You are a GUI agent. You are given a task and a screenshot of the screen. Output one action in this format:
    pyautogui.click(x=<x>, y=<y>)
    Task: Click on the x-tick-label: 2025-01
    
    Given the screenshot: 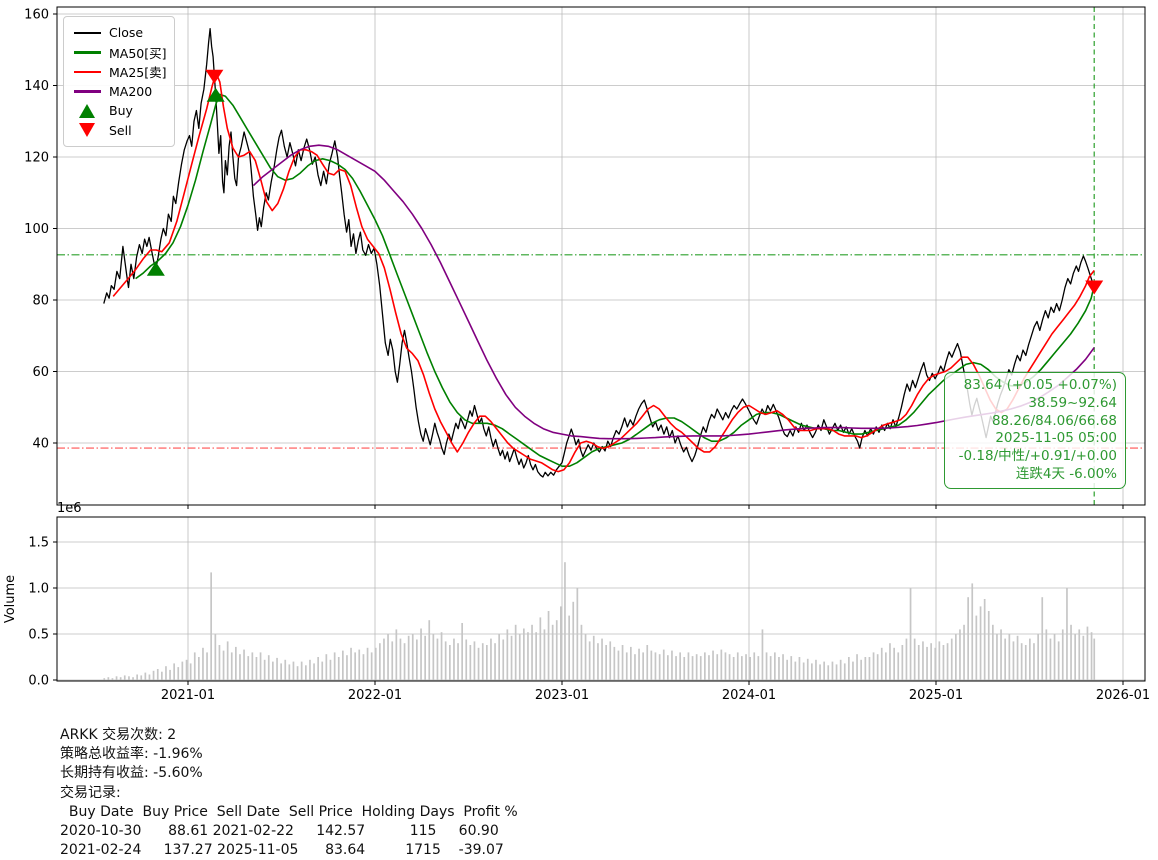 What is the action you would take?
    pyautogui.click(x=936, y=695)
    